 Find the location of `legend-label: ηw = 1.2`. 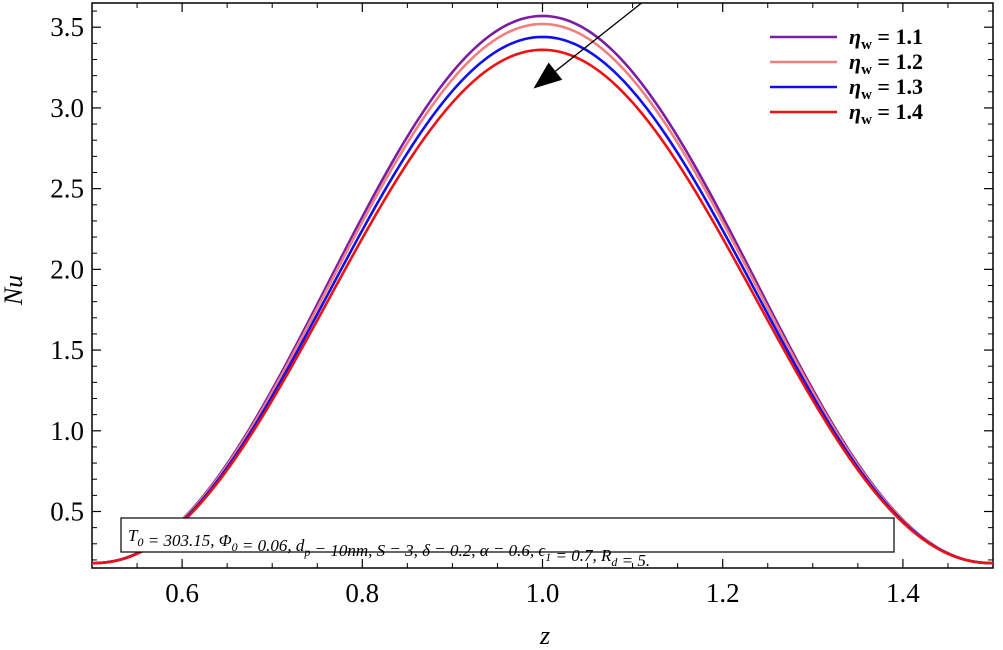

legend-label: ηw = 1.2 is located at coordinates (886, 63).